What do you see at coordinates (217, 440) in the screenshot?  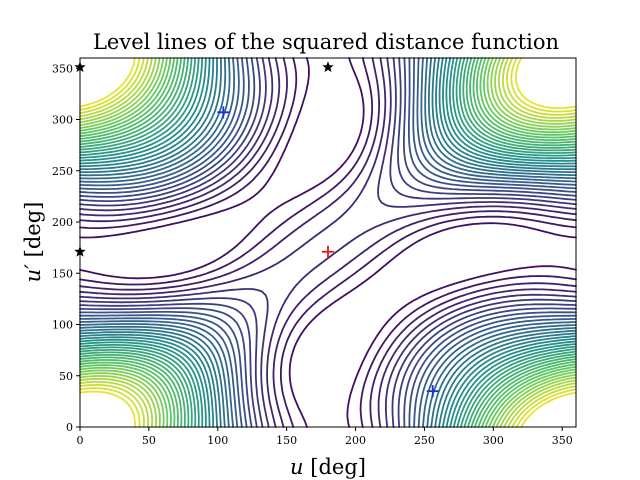 I see `x-tick-label: 100` at bounding box center [217, 440].